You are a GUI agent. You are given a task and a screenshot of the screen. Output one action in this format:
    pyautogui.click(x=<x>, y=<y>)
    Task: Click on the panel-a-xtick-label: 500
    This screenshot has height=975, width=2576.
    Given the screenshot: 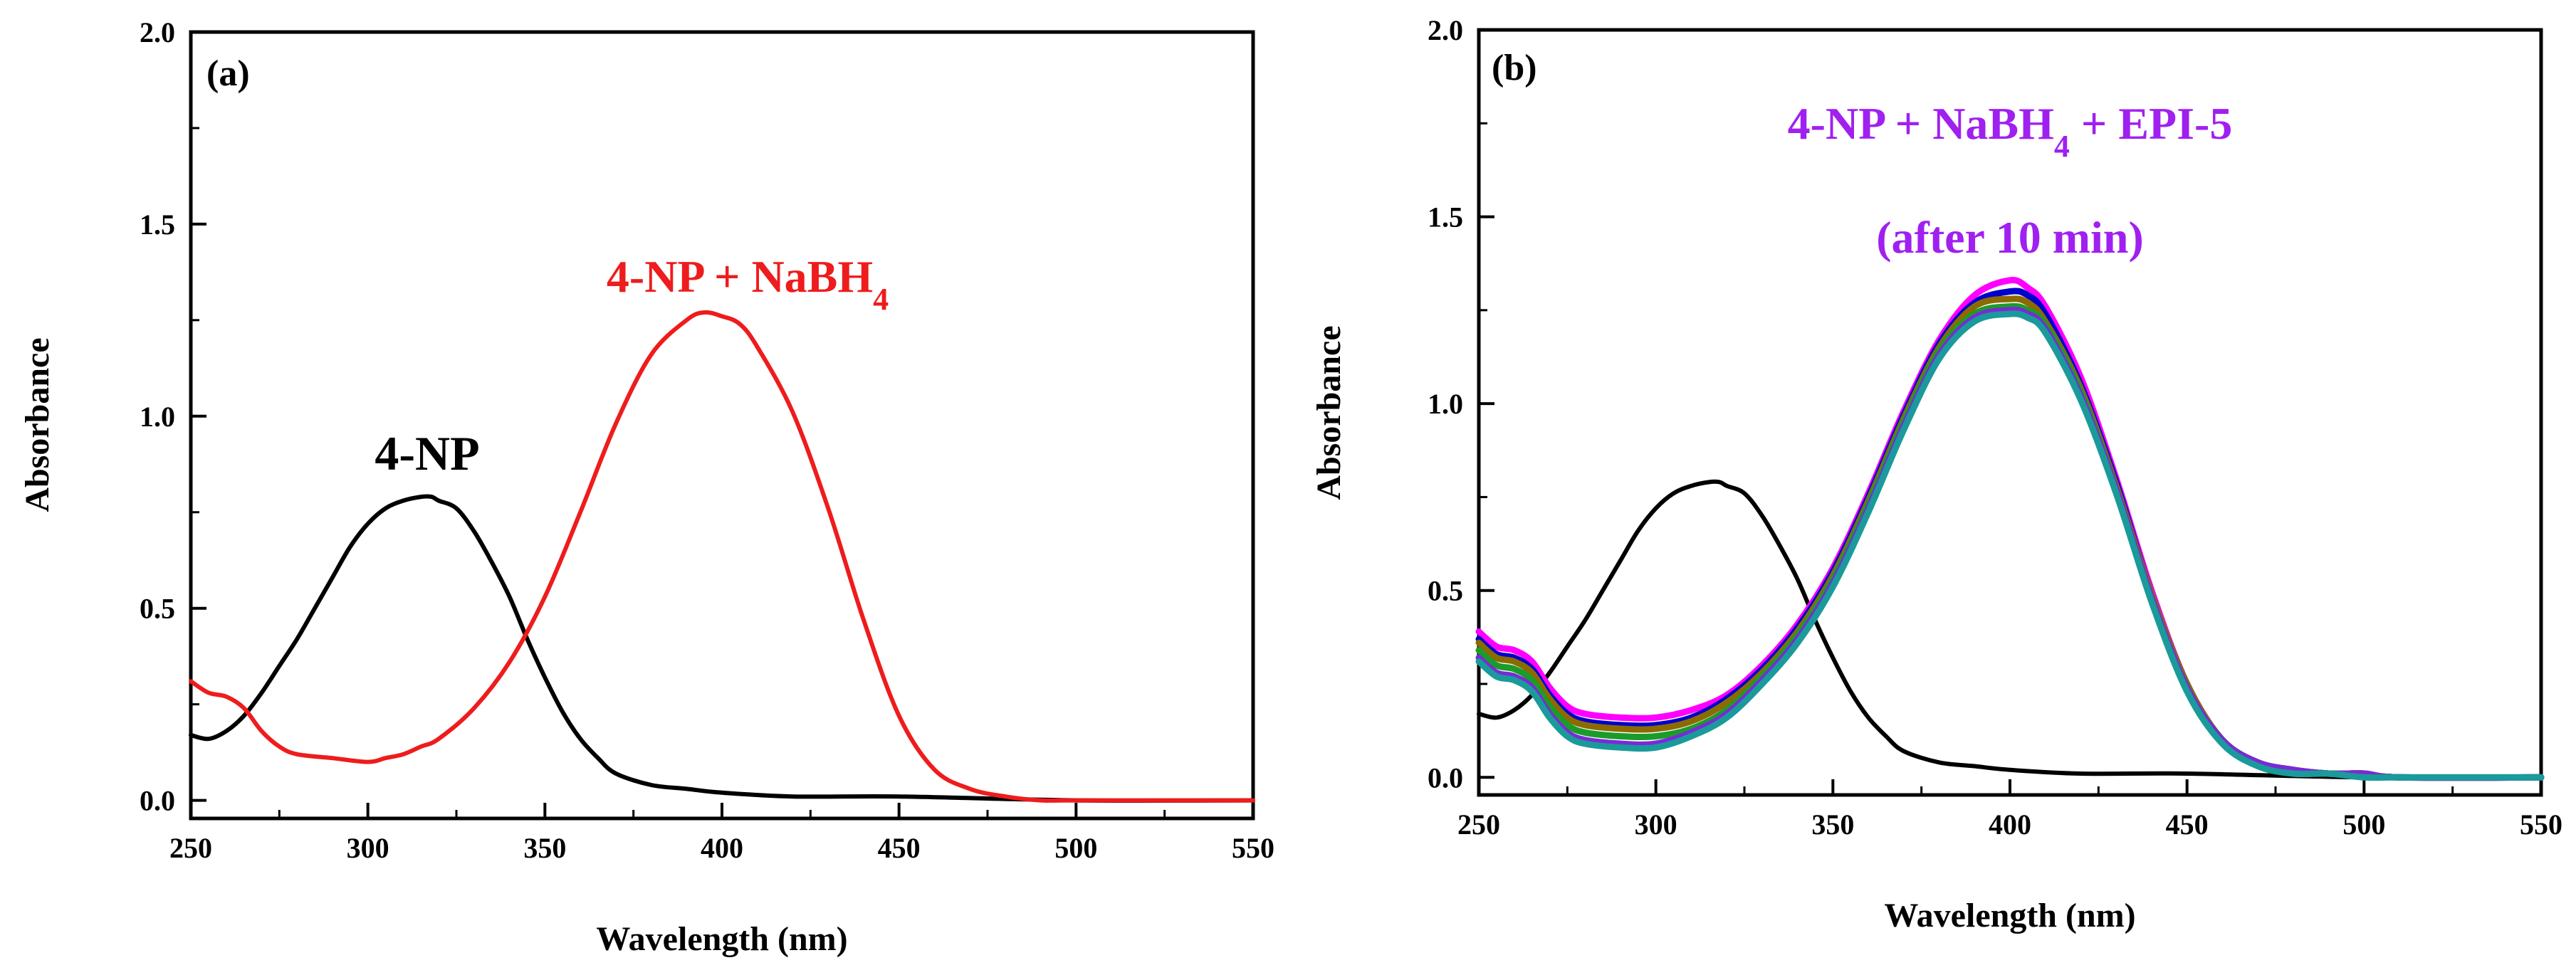 What is the action you would take?
    pyautogui.click(x=1075, y=848)
    